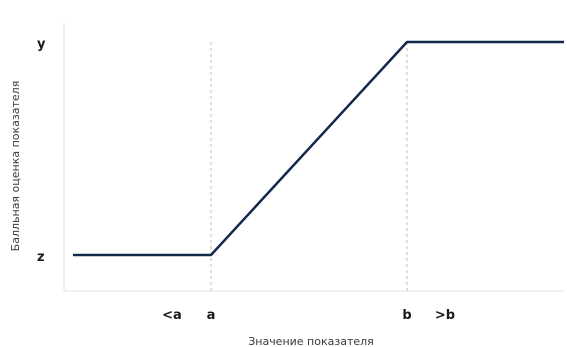 This screenshot has height=347, width=567. What do you see at coordinates (311, 341) in the screenshot?
I see `x-axis-title: Значение показателя` at bounding box center [311, 341].